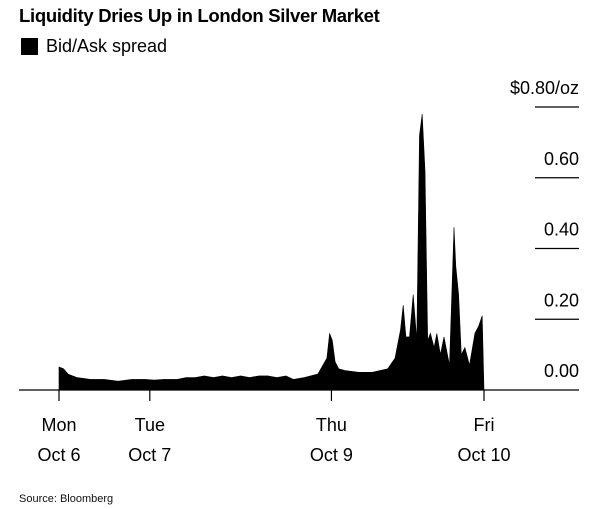  I want to click on x-tick-day-0: Mon, so click(58, 425).